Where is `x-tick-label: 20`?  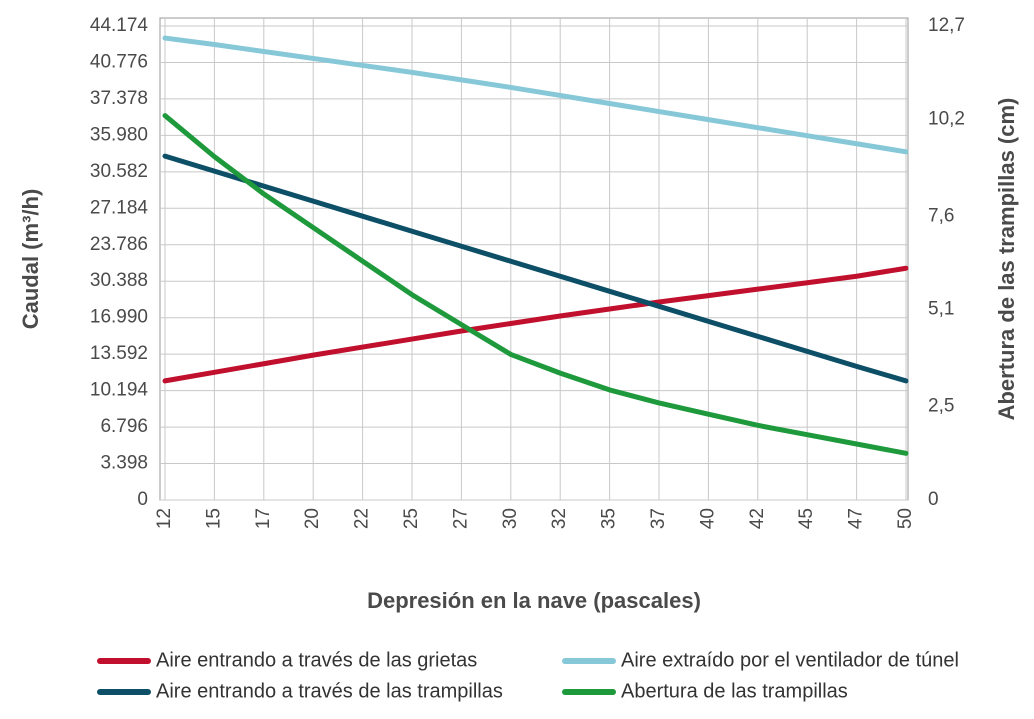 x-tick-label: 20 is located at coordinates (312, 518).